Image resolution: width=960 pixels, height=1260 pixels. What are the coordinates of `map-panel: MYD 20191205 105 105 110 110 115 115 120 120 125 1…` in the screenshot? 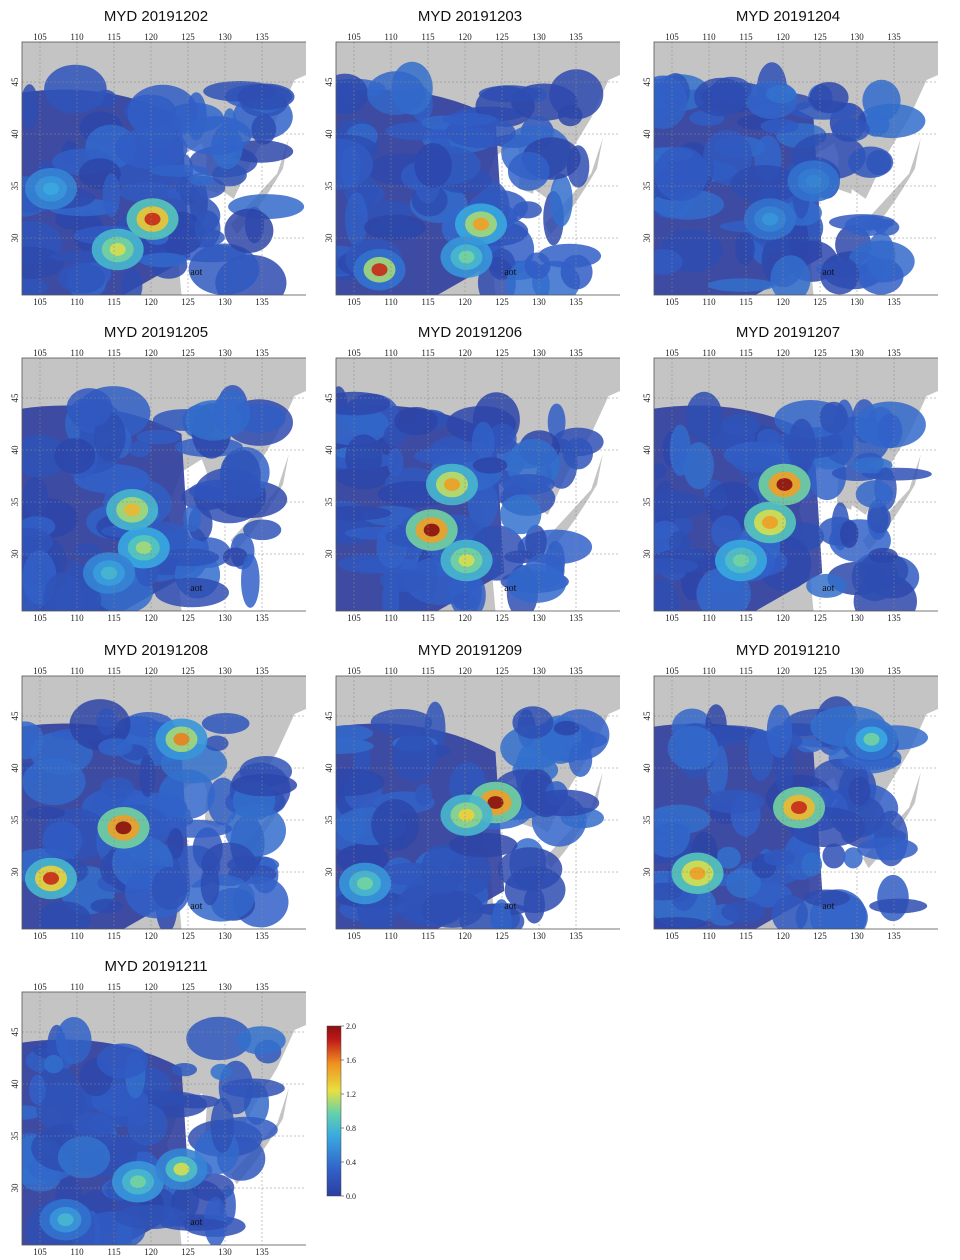 It's located at (156, 472).